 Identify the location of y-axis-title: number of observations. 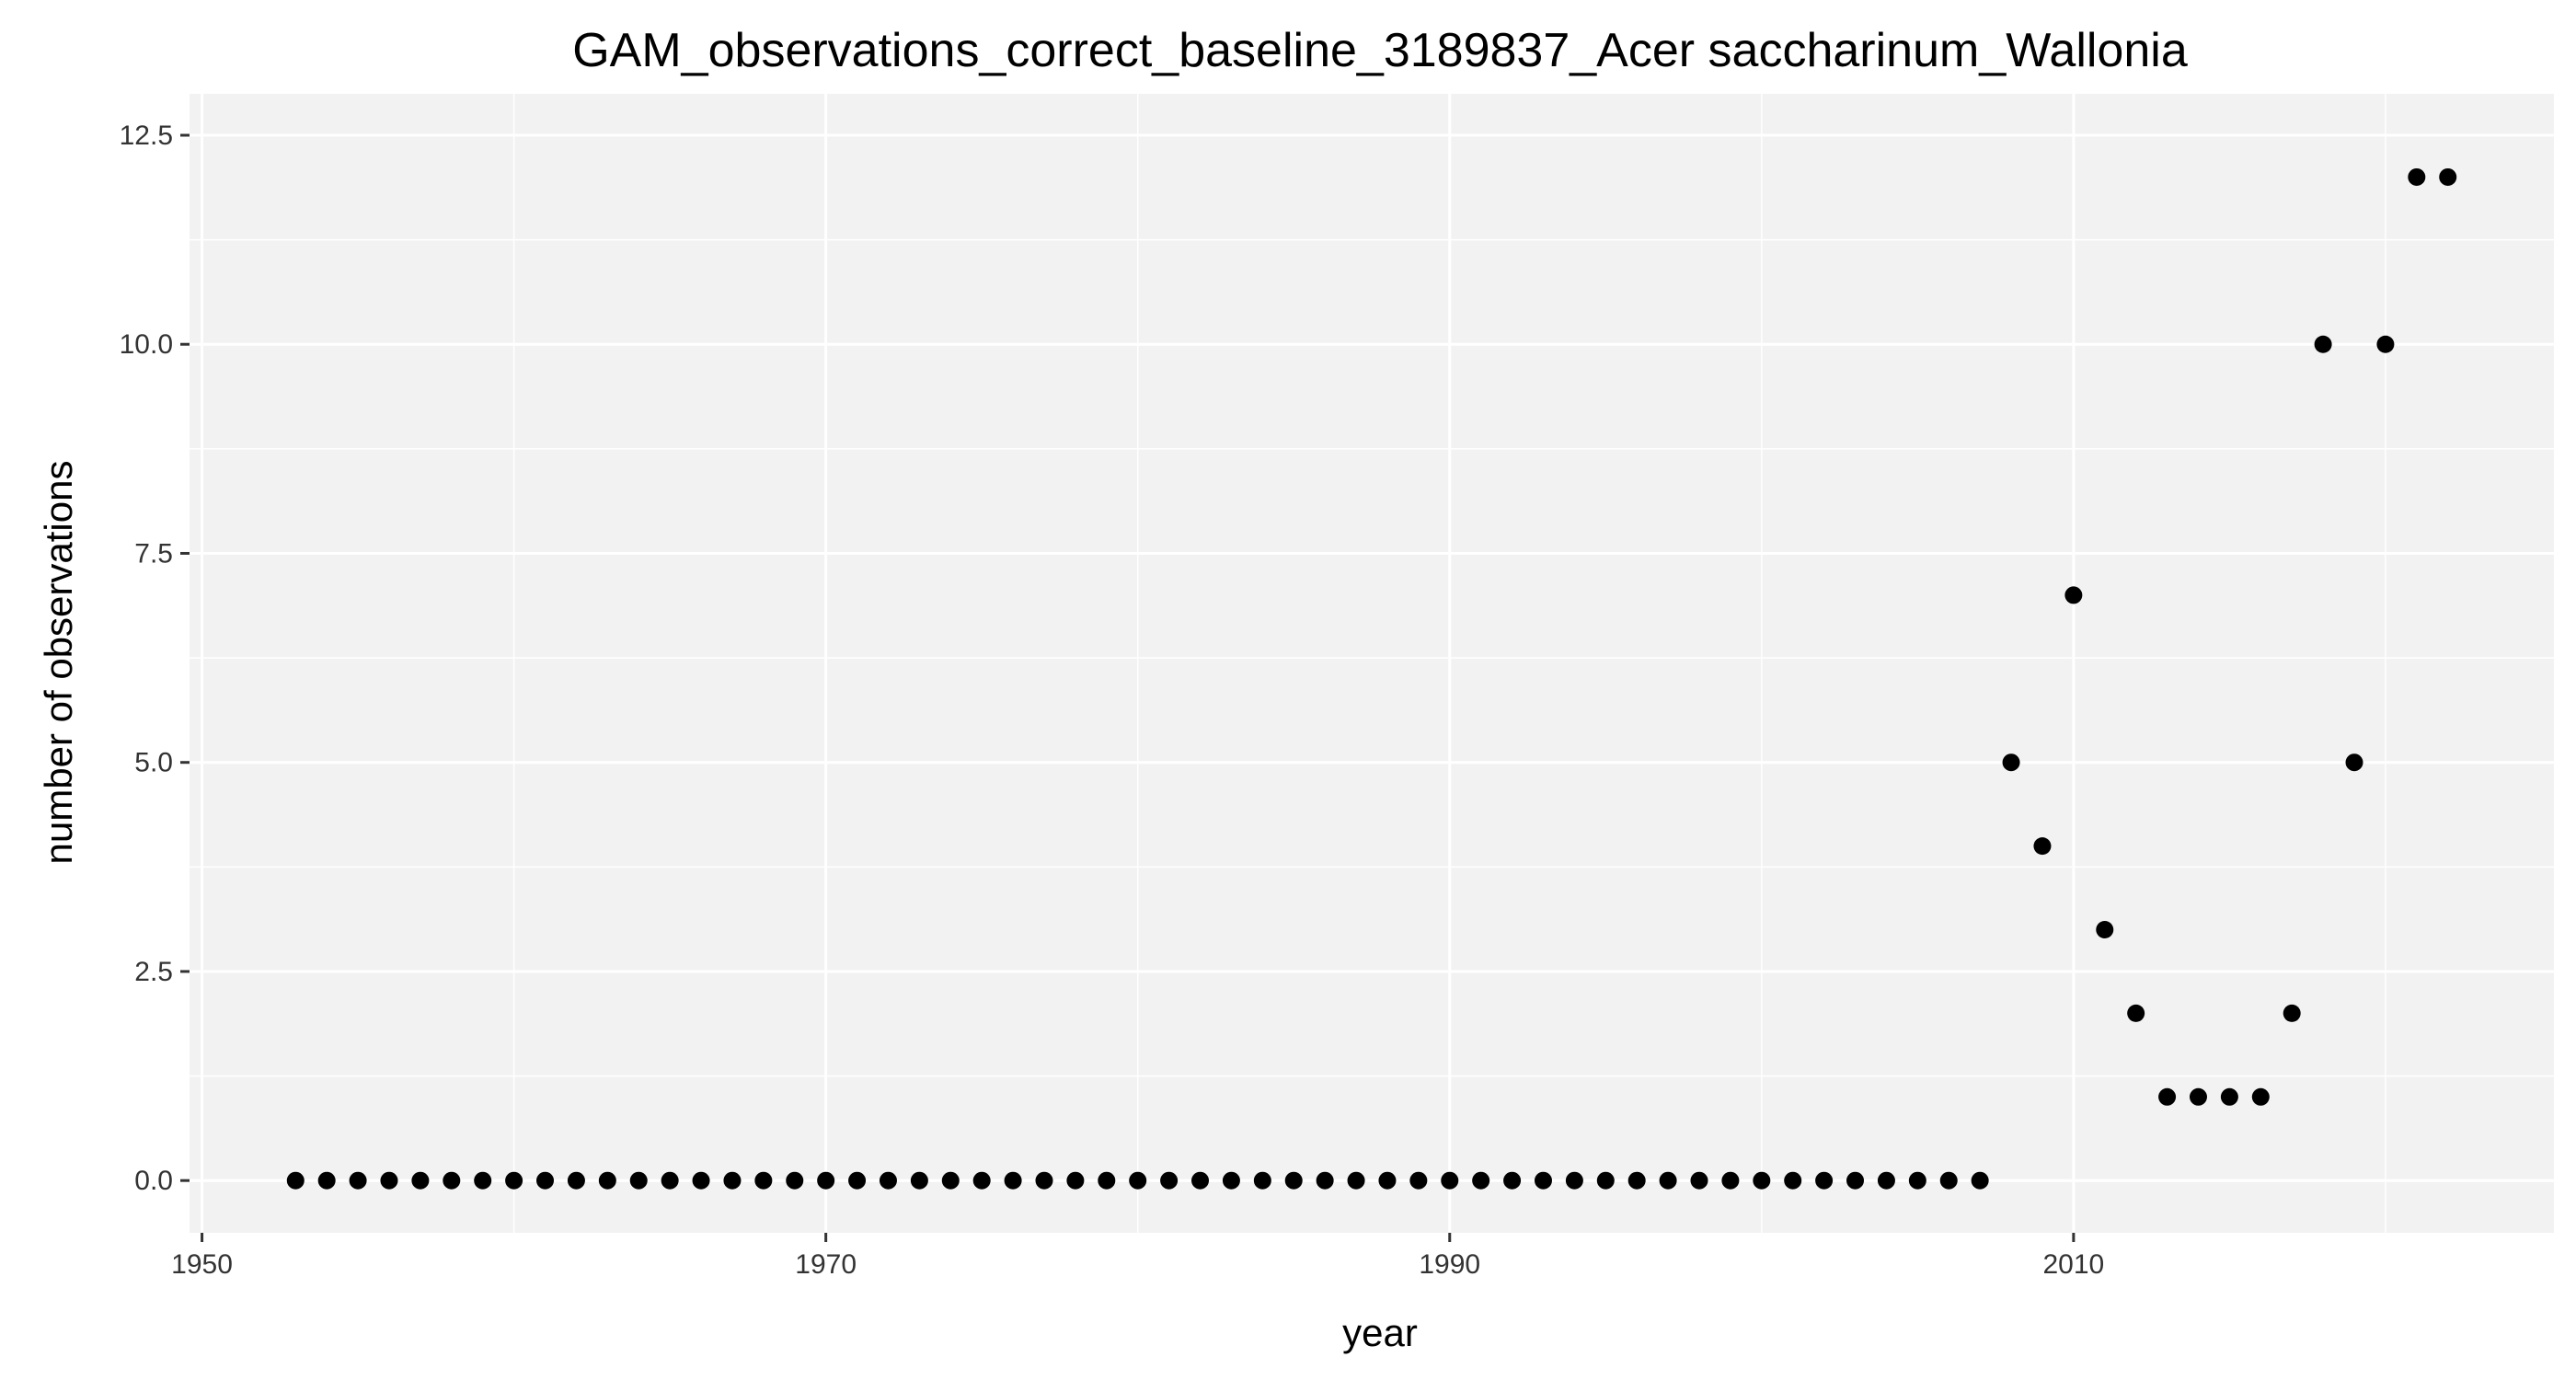
(58, 663).